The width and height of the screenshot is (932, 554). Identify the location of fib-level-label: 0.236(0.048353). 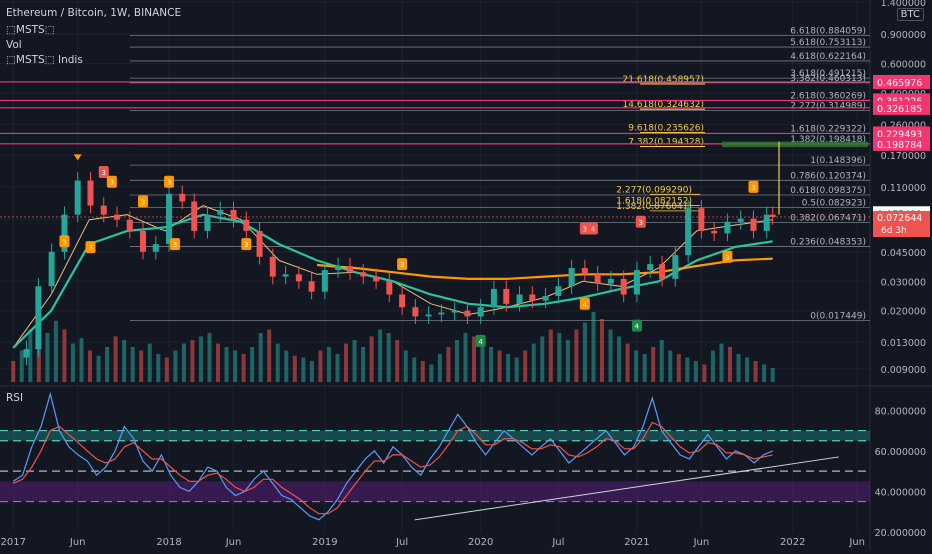
(828, 243).